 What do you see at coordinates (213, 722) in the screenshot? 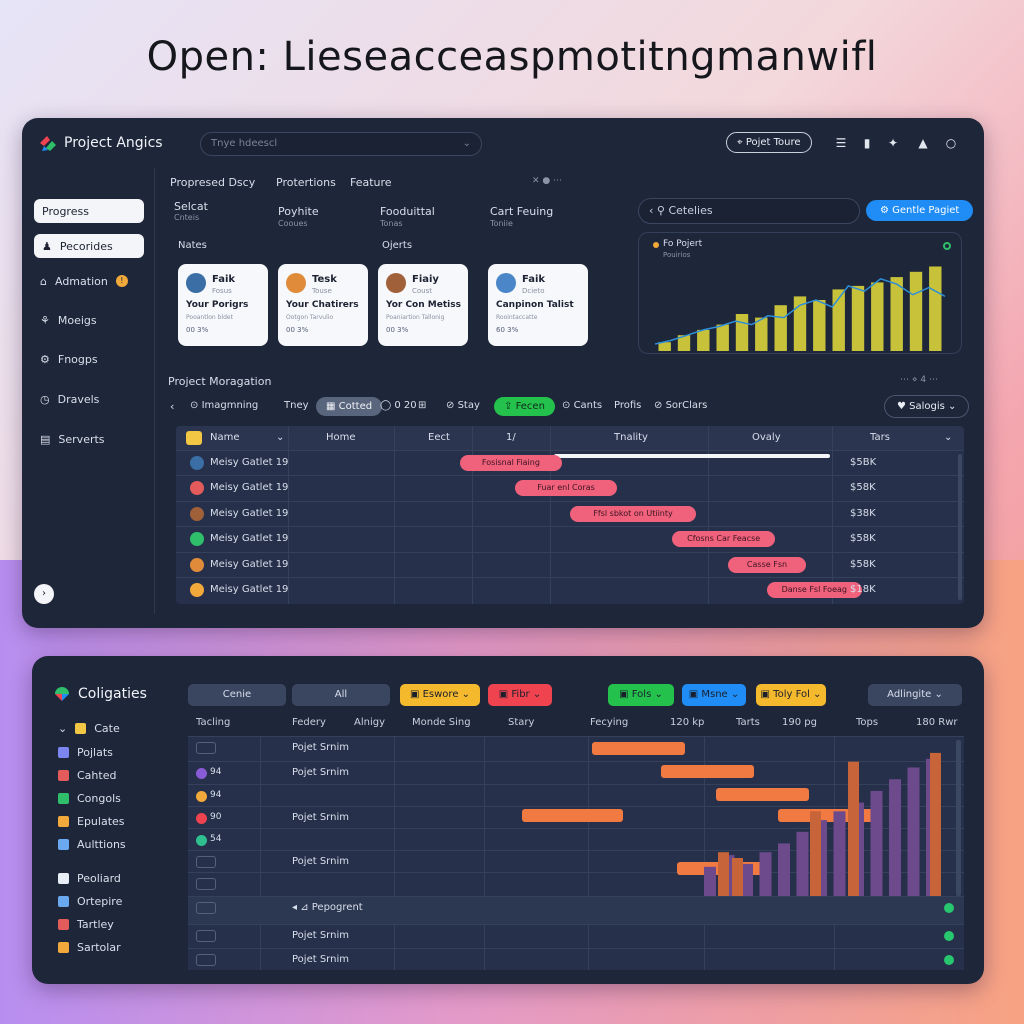
I see `col-tacling: Tacling` at bounding box center [213, 722].